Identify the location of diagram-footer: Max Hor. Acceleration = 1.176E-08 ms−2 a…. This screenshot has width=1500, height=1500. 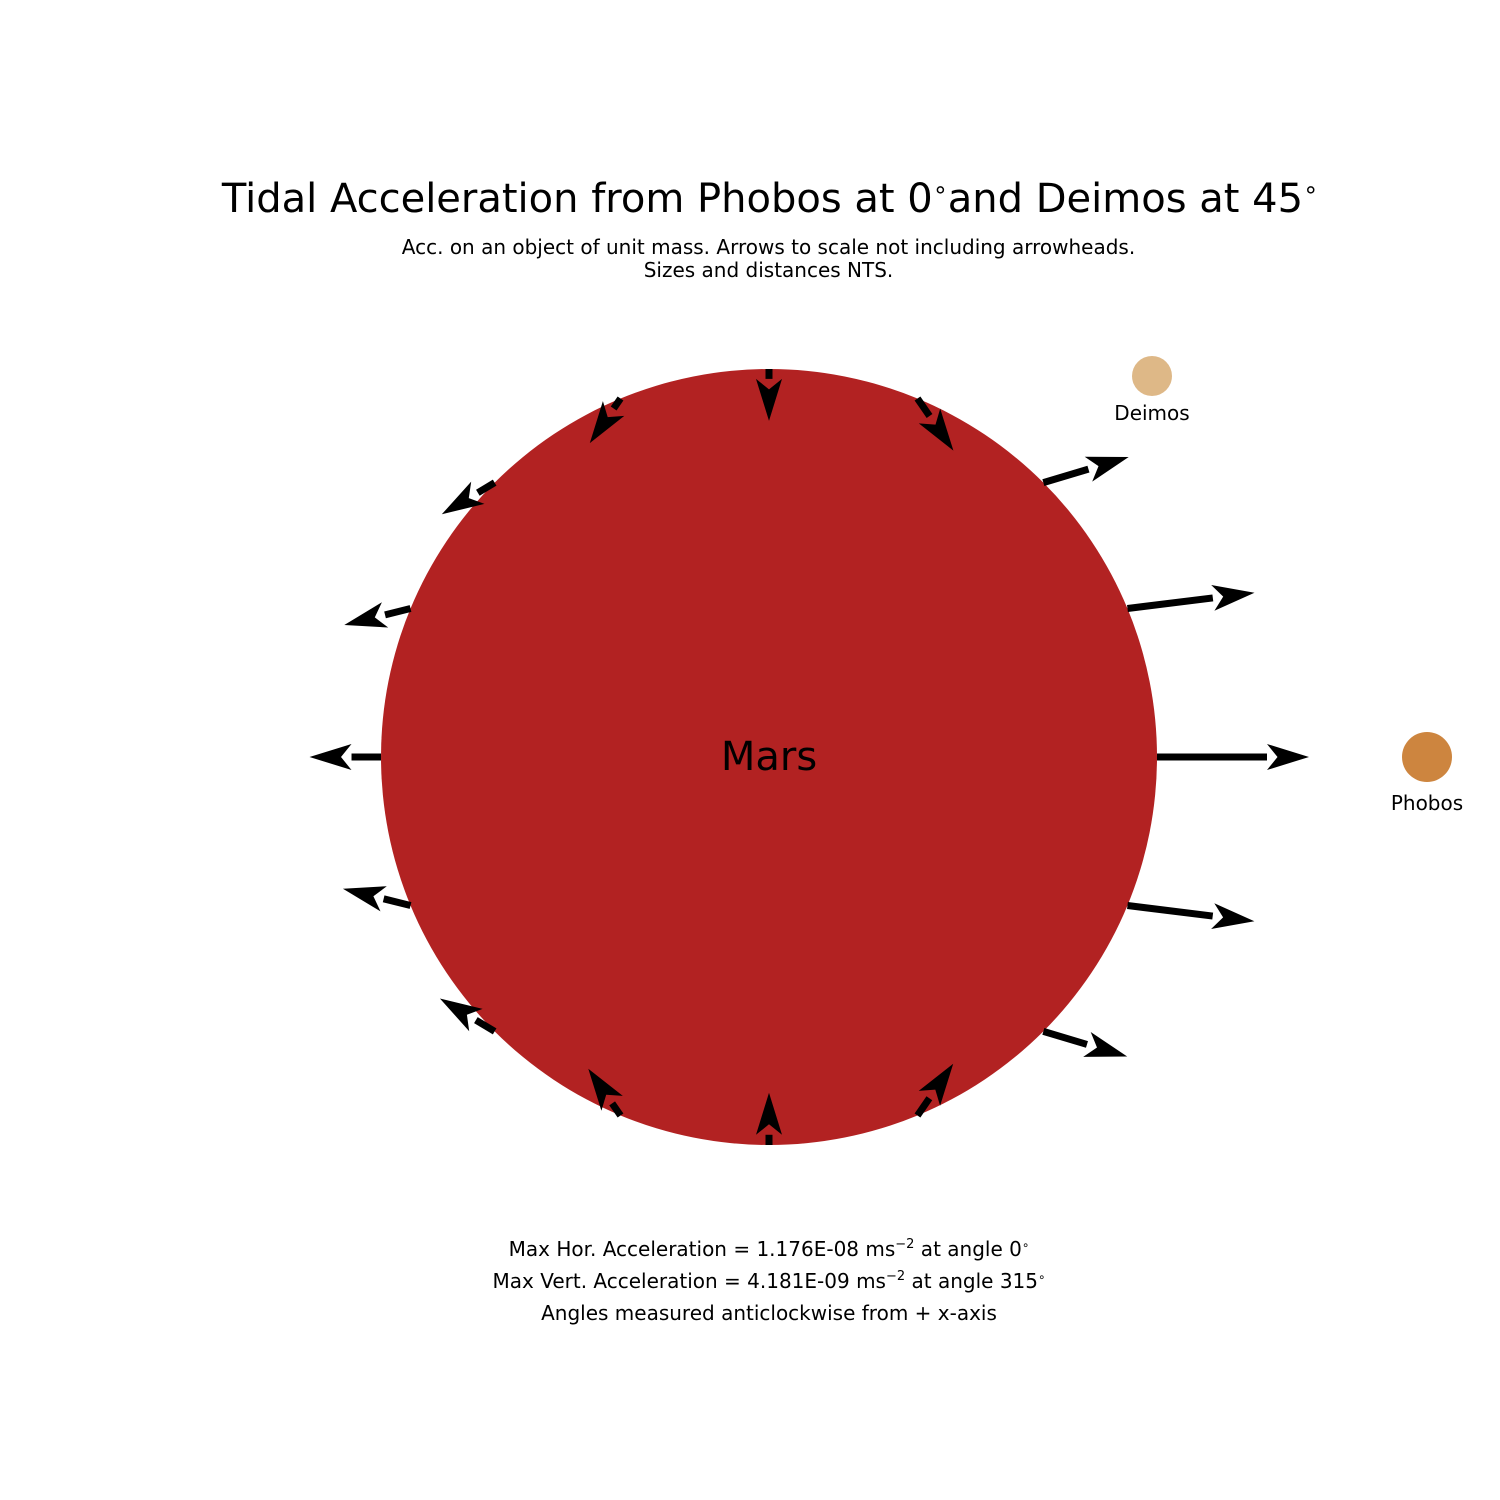
(750, 1282).